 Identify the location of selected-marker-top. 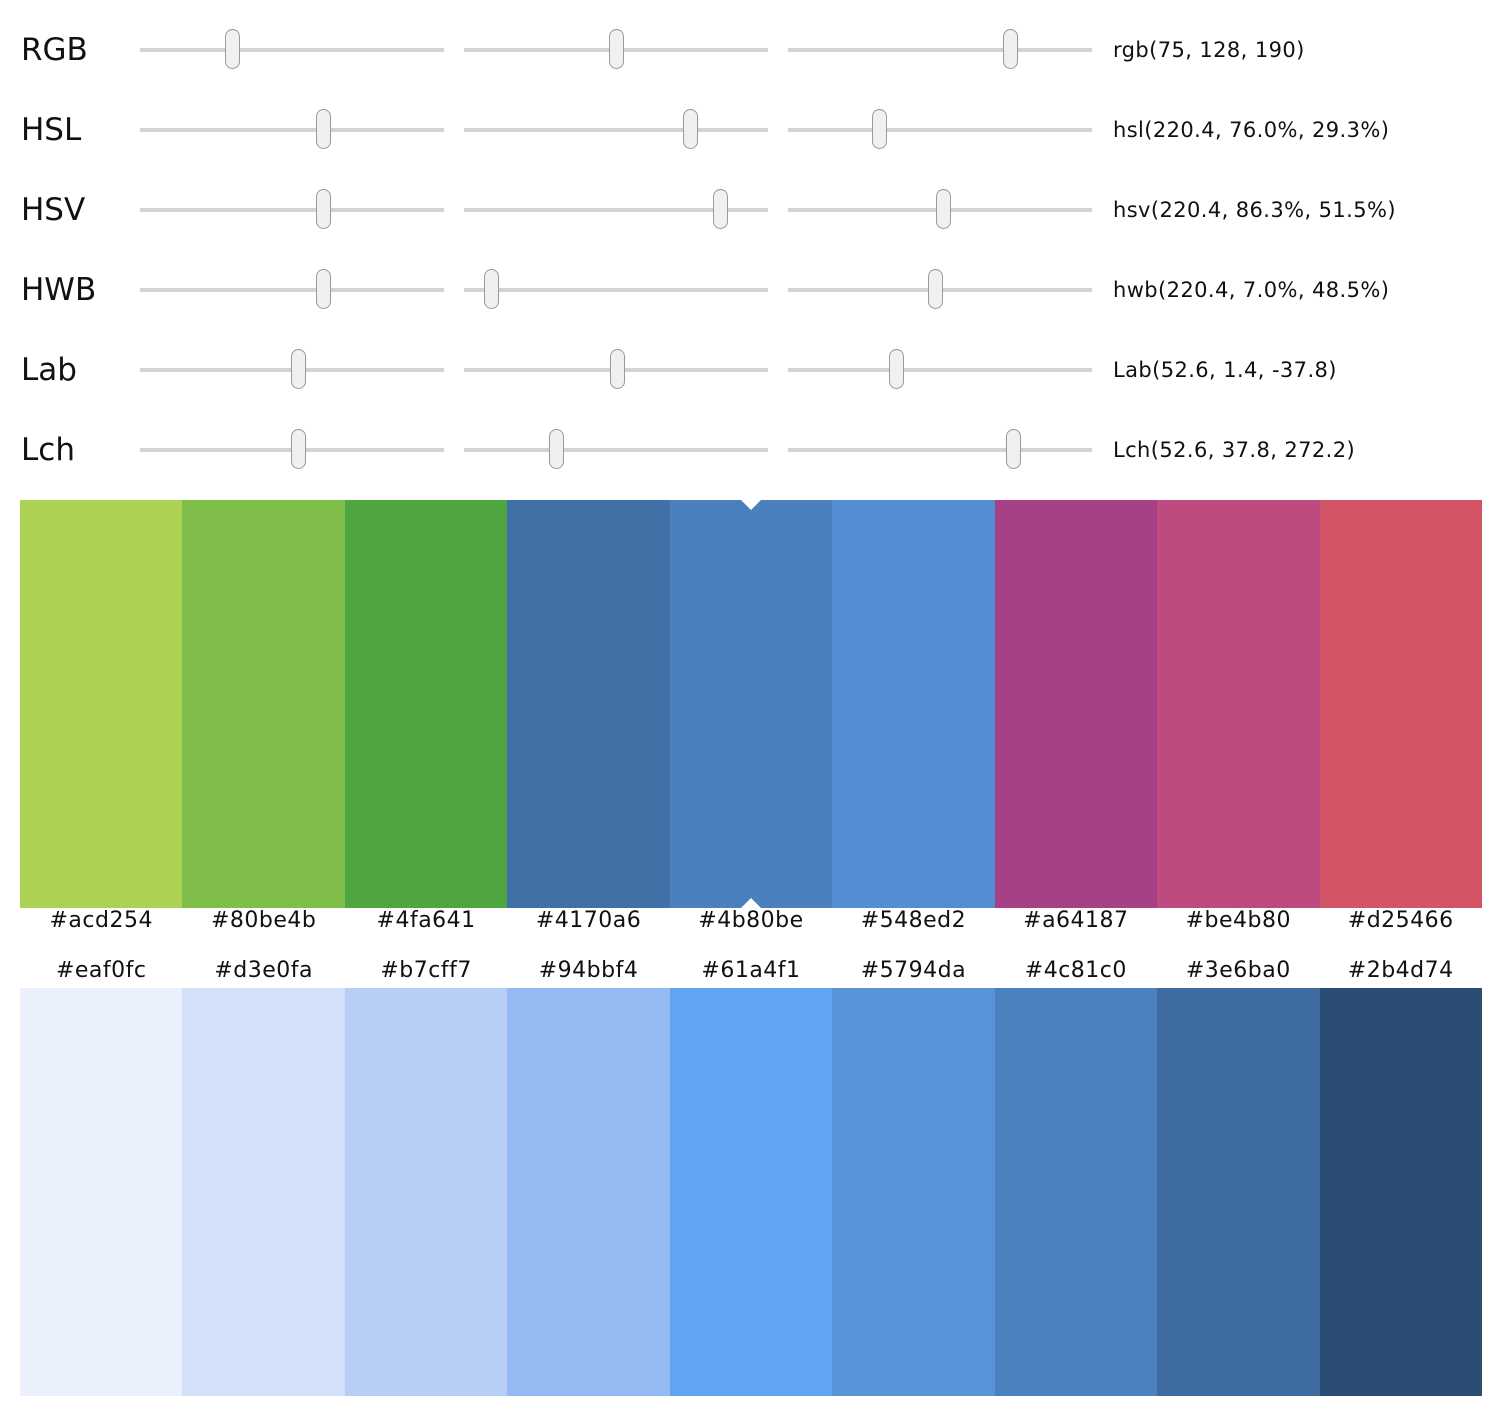
(751, 505).